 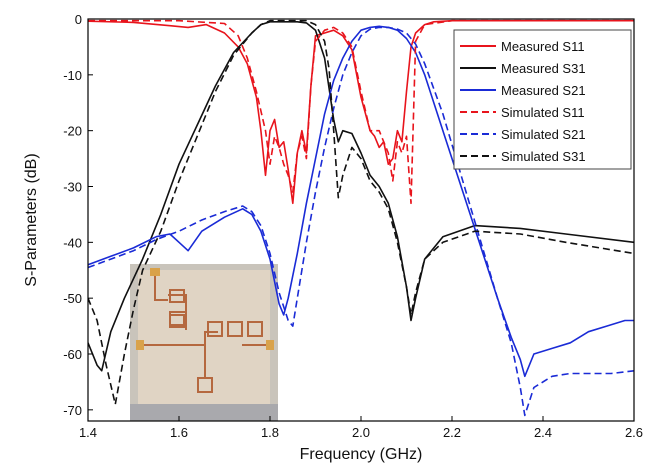 I want to click on x-tick-label: 2.2, so click(x=452, y=432).